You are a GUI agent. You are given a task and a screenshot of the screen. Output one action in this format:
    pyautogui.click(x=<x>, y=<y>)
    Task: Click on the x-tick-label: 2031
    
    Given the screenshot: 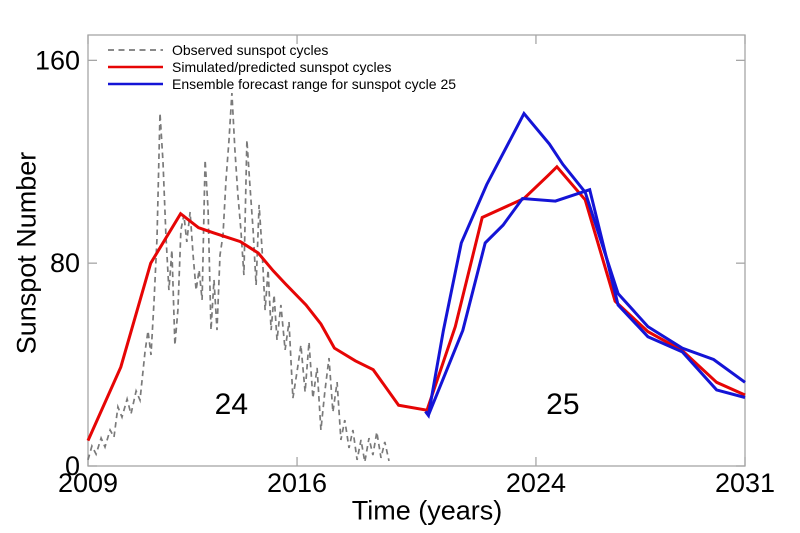 What is the action you would take?
    pyautogui.click(x=745, y=483)
    